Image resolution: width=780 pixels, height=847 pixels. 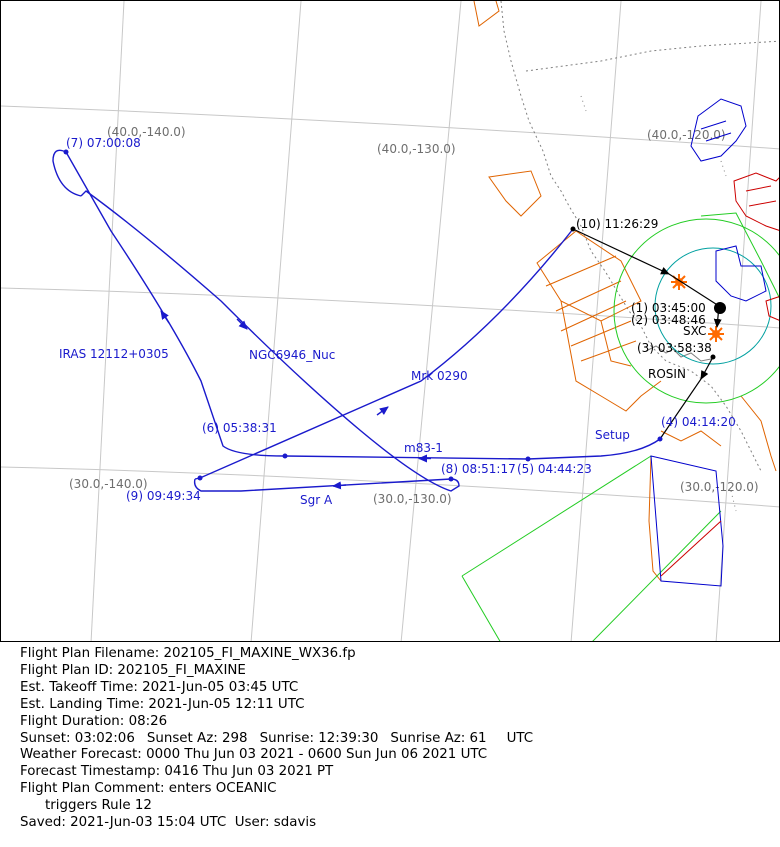 I want to click on leg-m83, so click(x=406, y=457).